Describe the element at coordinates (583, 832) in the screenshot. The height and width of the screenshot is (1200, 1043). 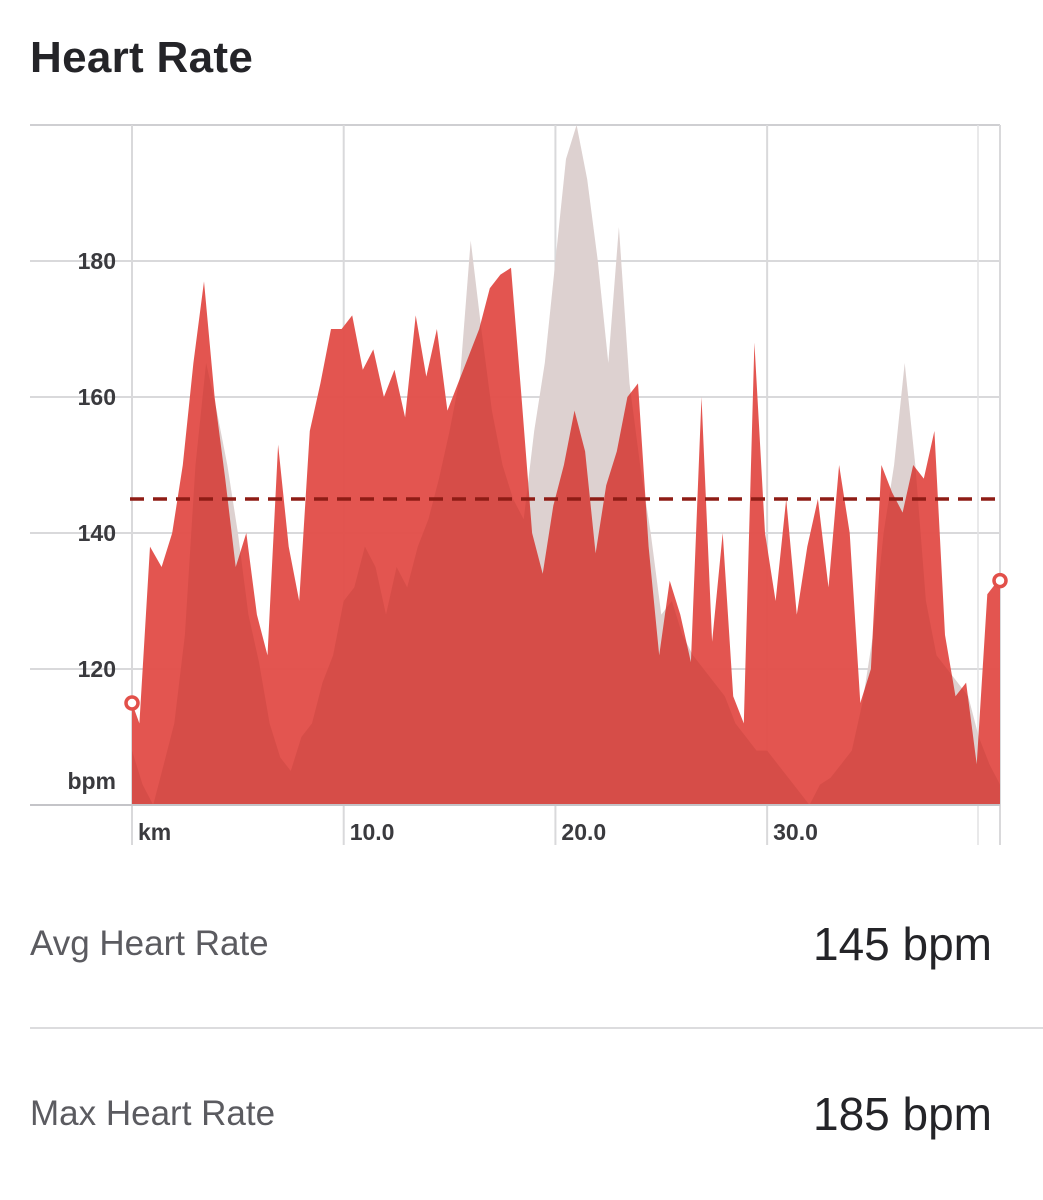
I see `x-tick-label-2: 20.0` at that location.